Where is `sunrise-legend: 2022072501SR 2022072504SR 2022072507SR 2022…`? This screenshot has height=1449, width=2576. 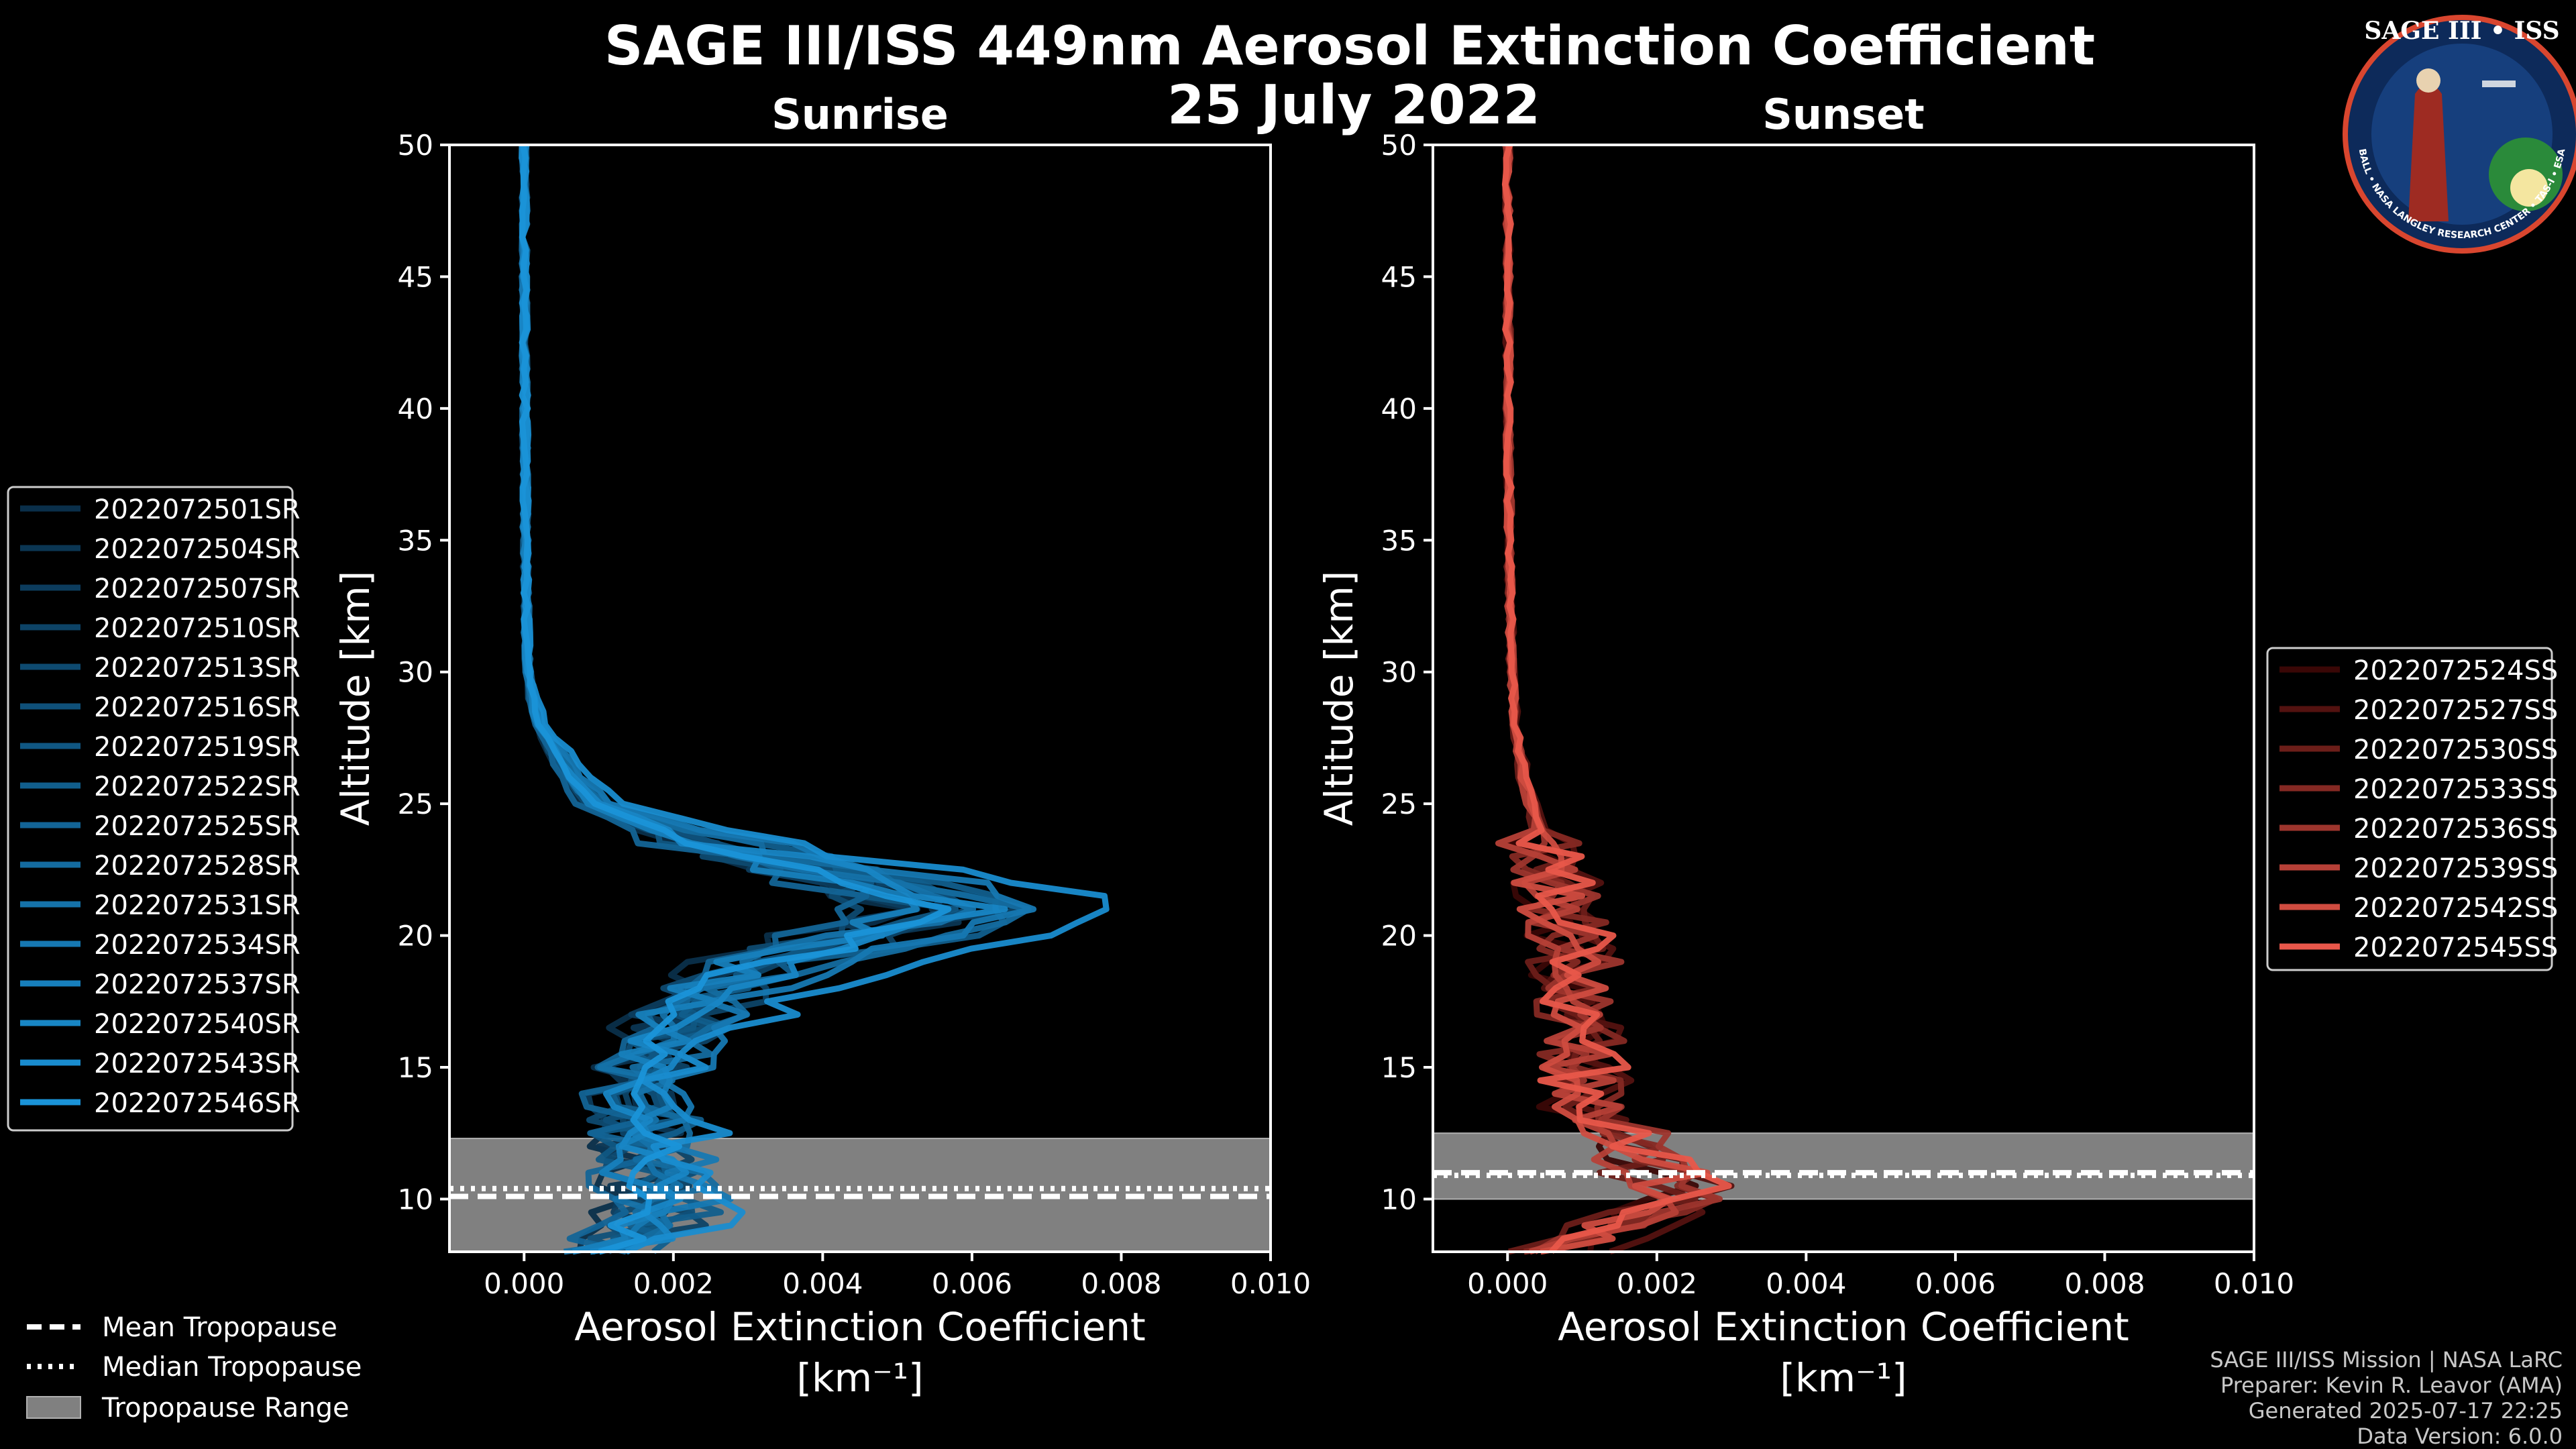
sunrise-legend: 2022072501SR 2022072504SR 2022072507SR 2022… is located at coordinates (154, 809).